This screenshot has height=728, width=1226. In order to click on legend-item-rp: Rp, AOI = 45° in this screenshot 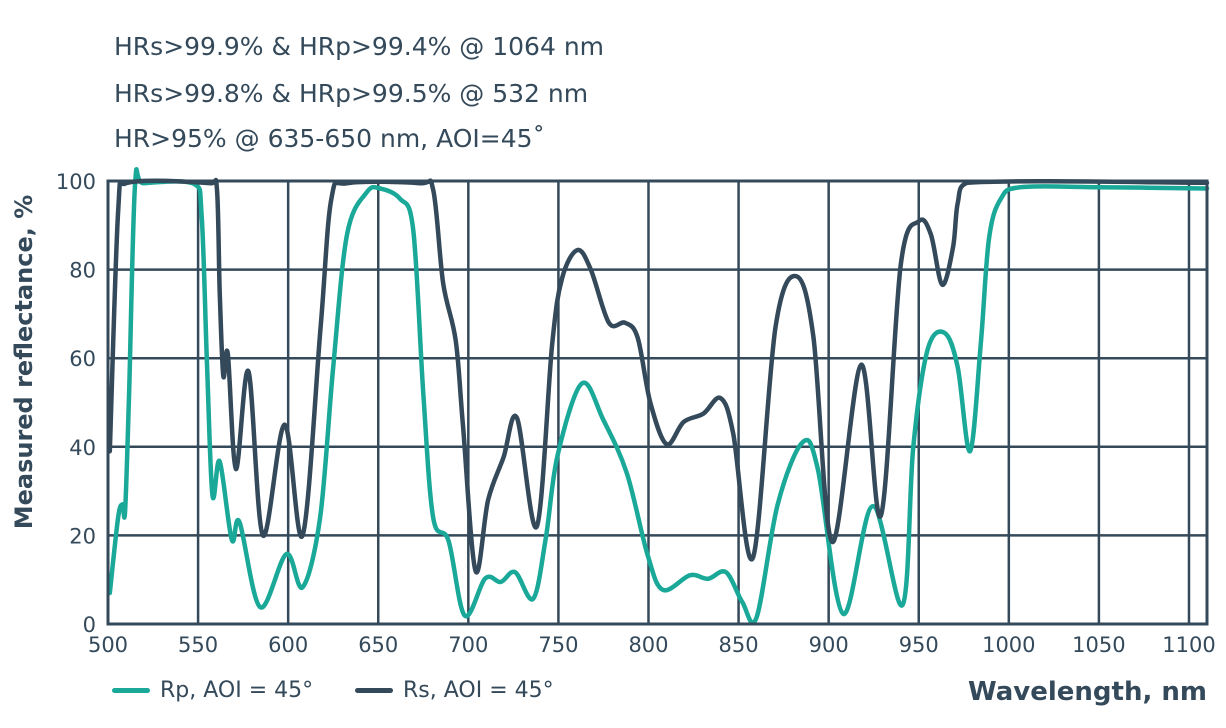, I will do `click(212, 690)`.